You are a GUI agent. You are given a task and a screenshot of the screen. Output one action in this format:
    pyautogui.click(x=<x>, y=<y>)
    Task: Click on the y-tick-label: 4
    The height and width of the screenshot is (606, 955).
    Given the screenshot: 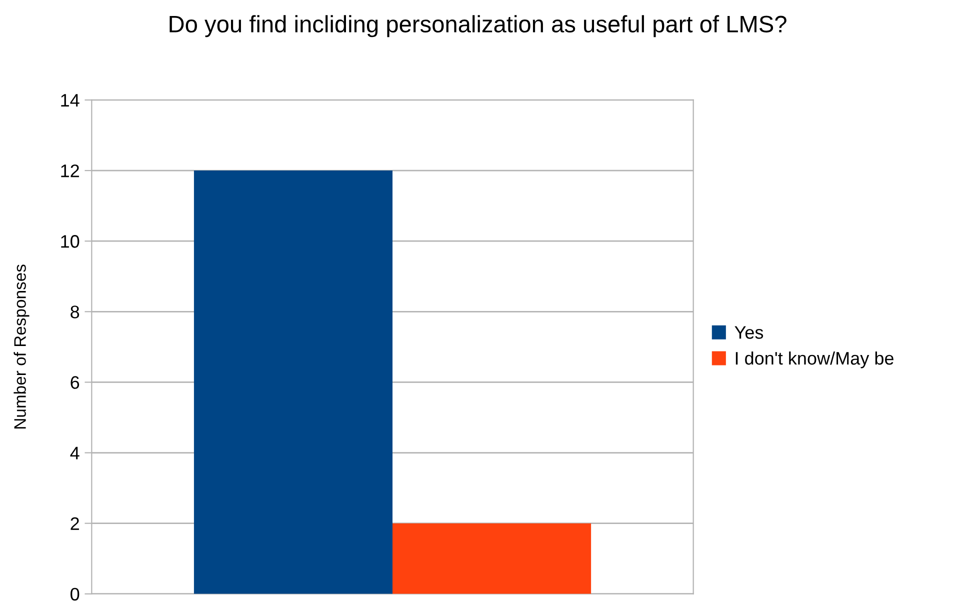 What is the action you would take?
    pyautogui.click(x=75, y=453)
    